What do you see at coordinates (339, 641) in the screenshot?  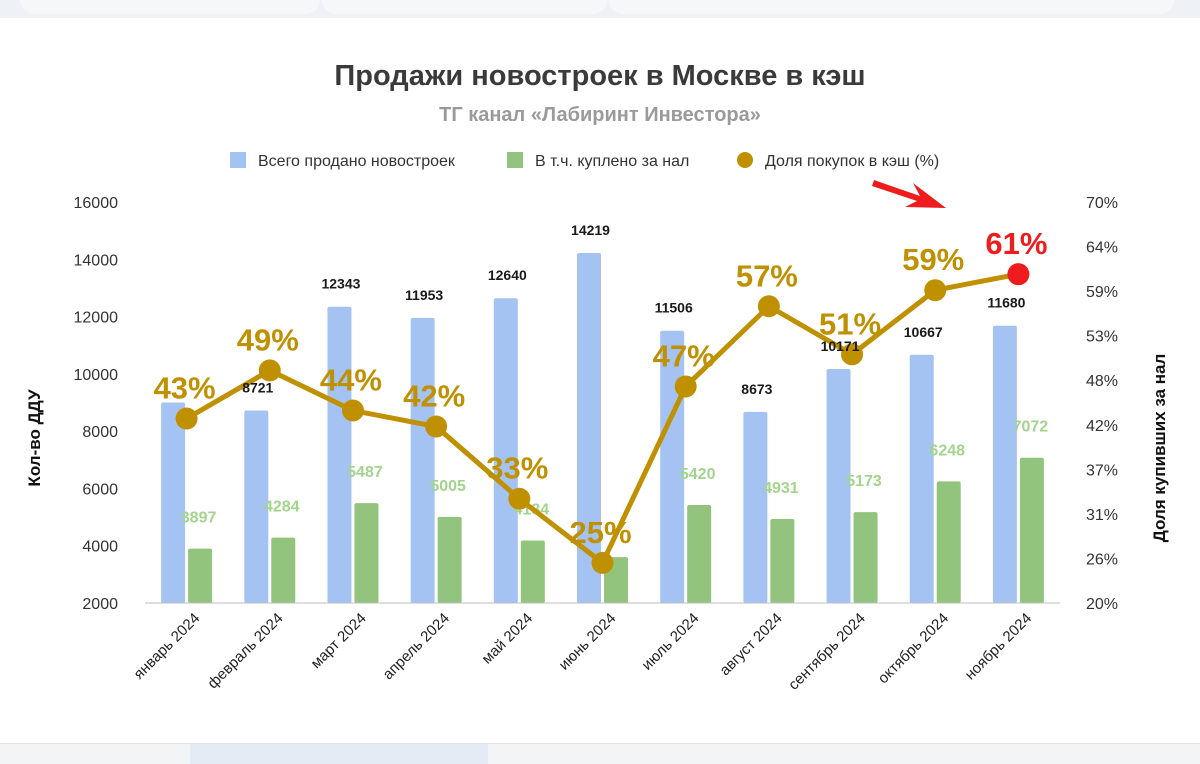 I see `x-tick-label: март 2024` at bounding box center [339, 641].